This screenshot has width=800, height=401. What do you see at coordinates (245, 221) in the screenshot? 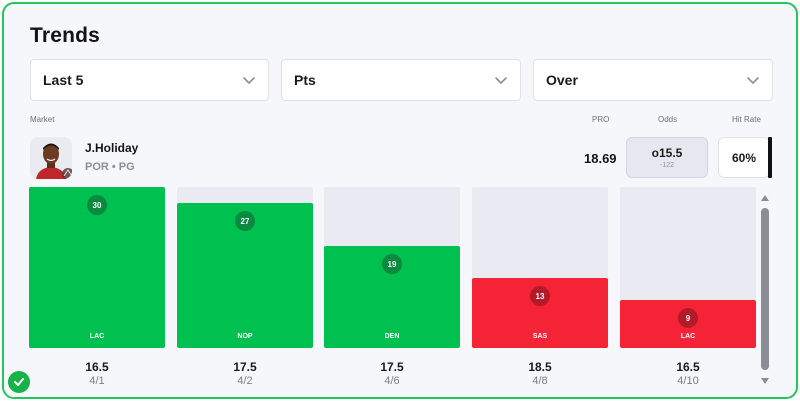
I see `points-value-badge: 27` at bounding box center [245, 221].